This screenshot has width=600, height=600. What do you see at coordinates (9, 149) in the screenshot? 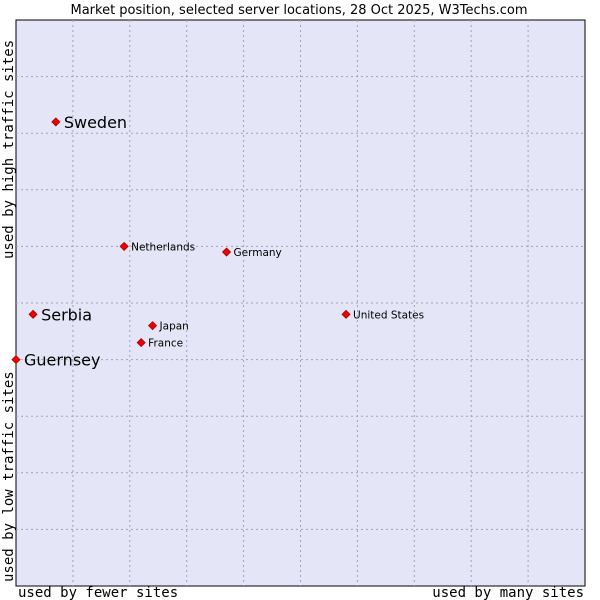
I see `y-axis-label-high: used by high traffic sites` at bounding box center [9, 149].